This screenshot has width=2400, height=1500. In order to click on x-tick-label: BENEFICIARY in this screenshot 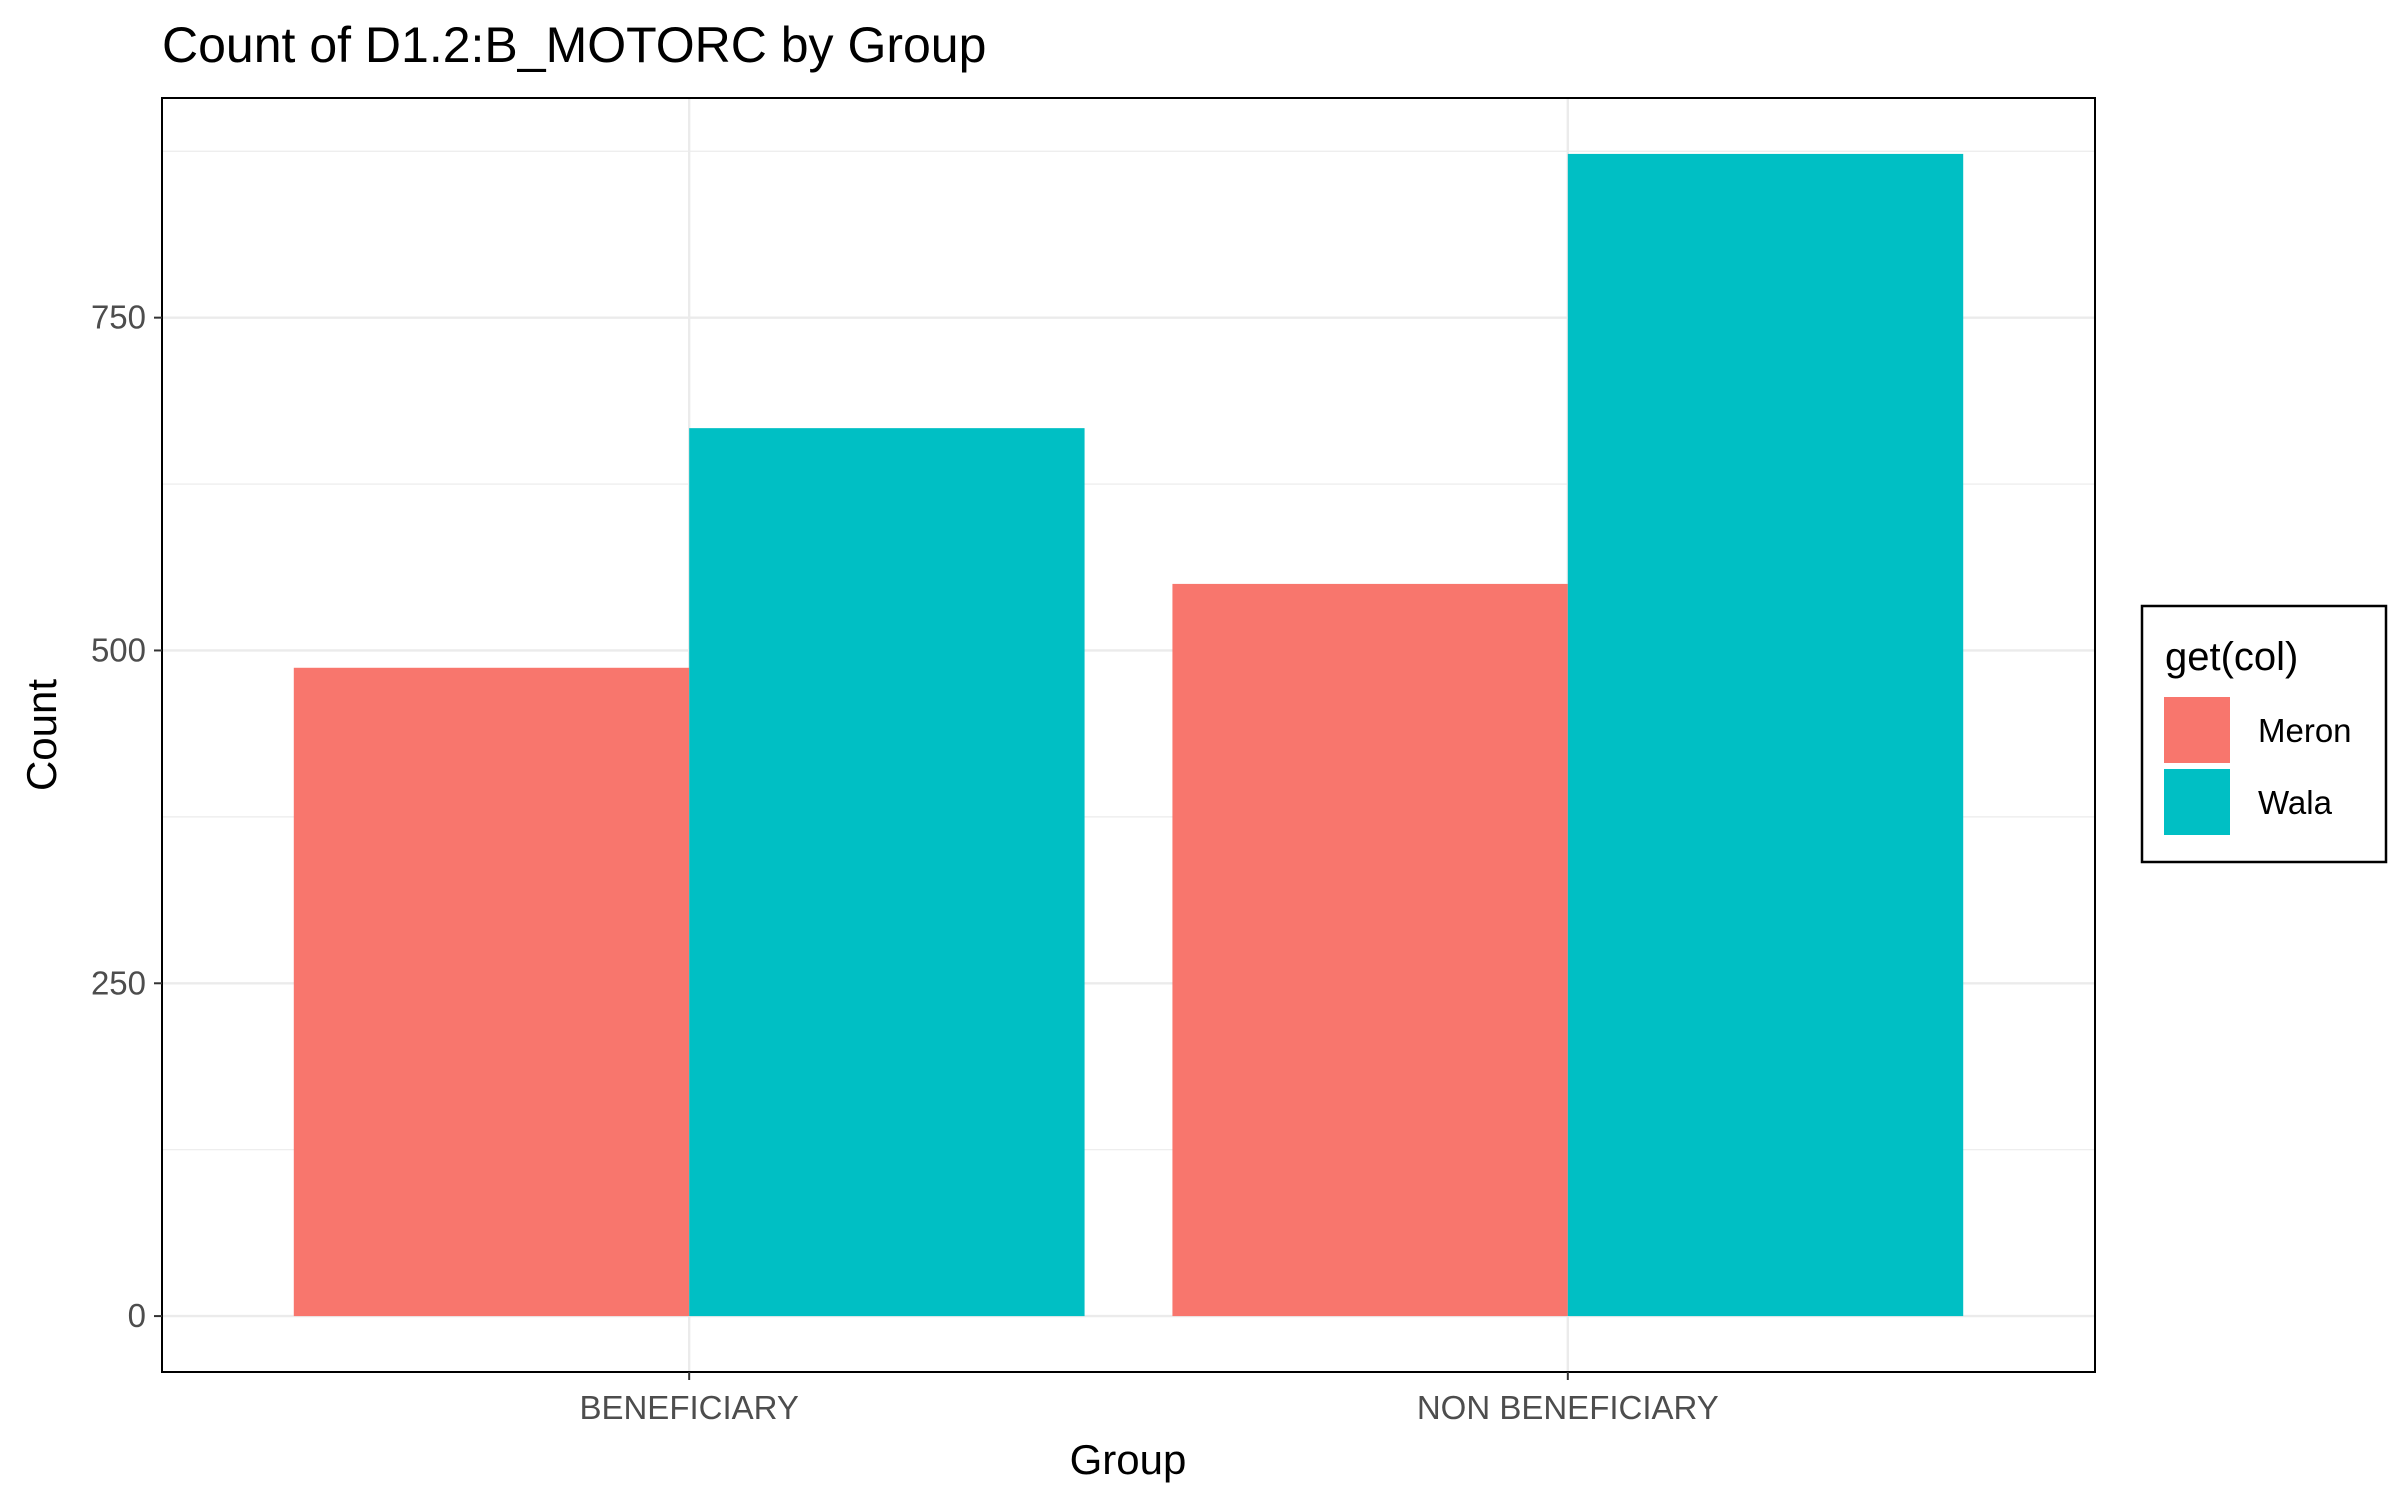, I will do `click(688, 1407)`.